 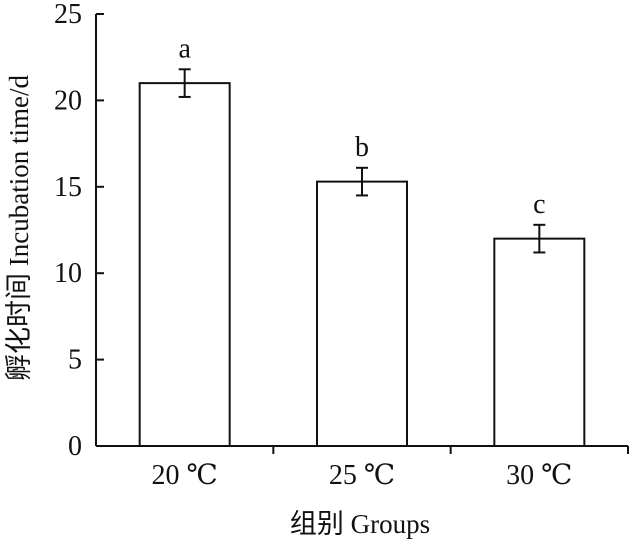 I want to click on y-tick-label-3: 15, so click(x=68, y=187).